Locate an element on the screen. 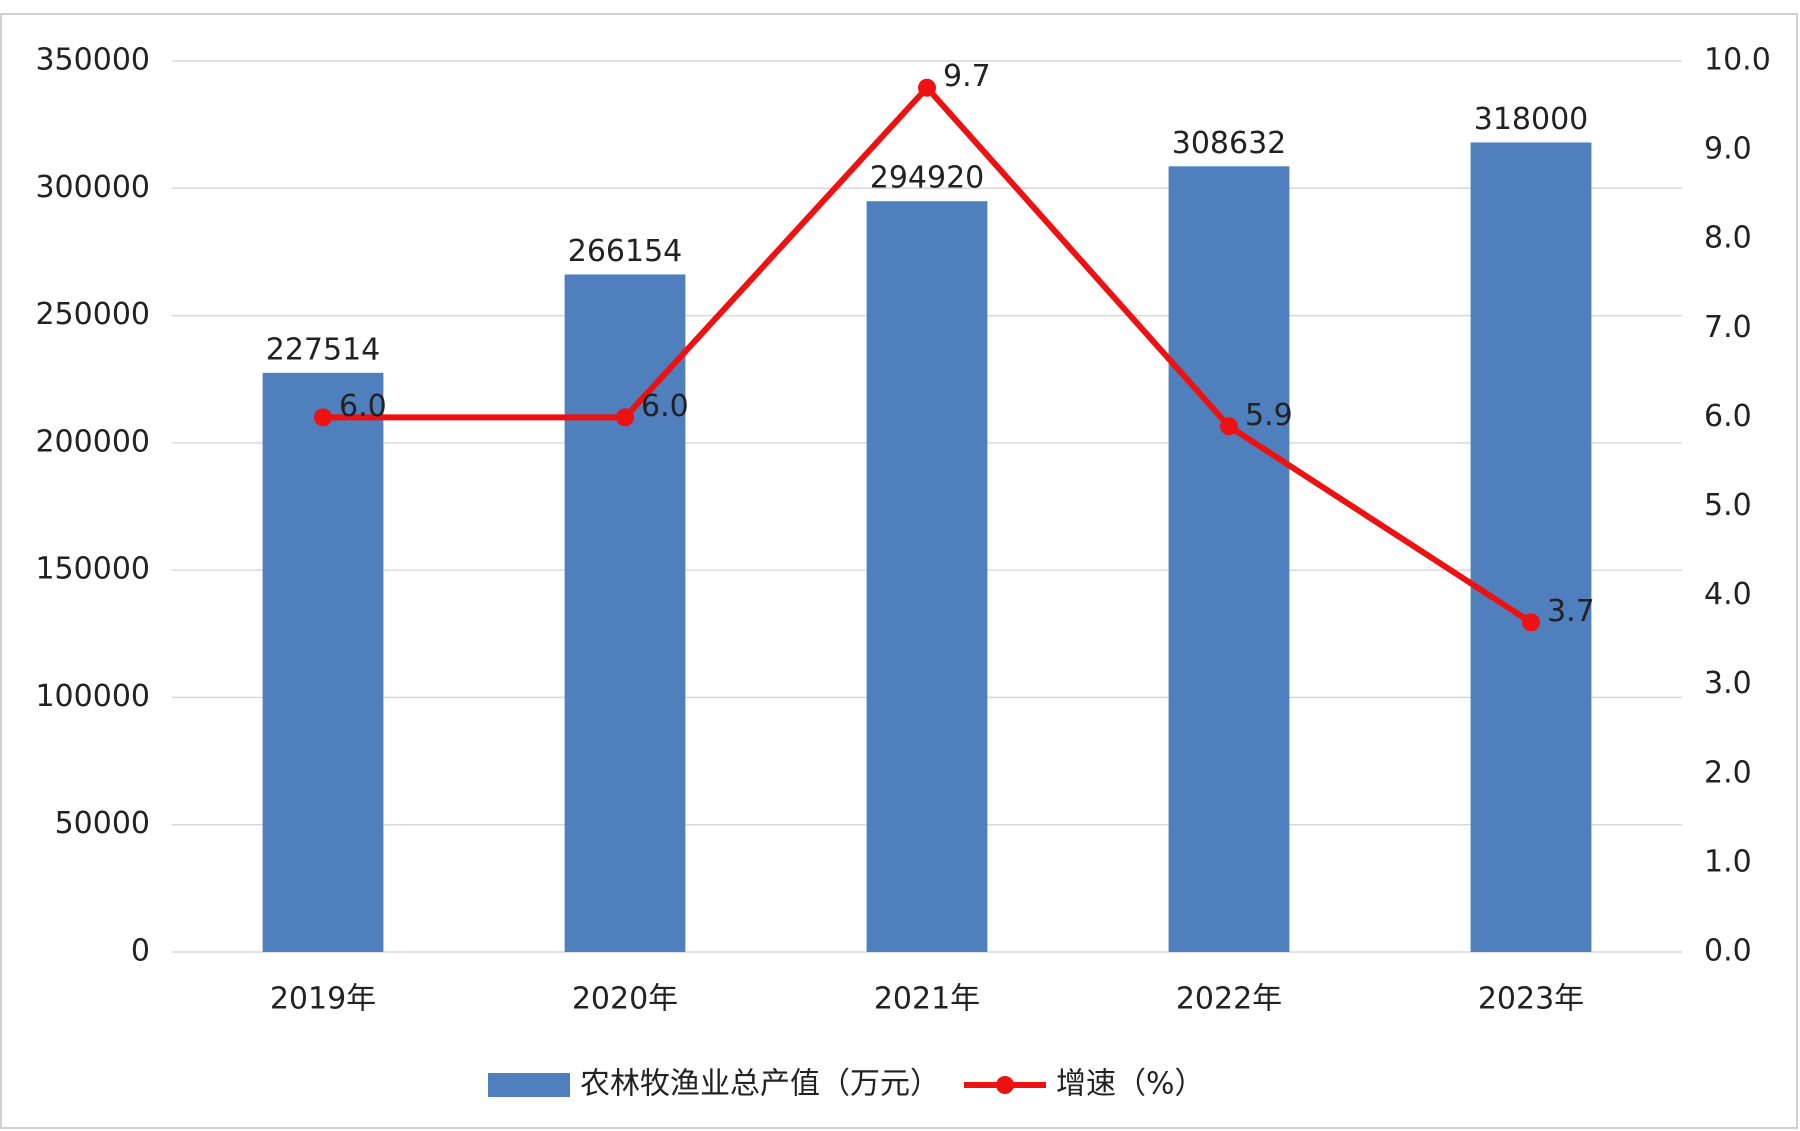 The image size is (1800, 1131). y2-tick-label: 5.0 is located at coordinates (1728, 505).